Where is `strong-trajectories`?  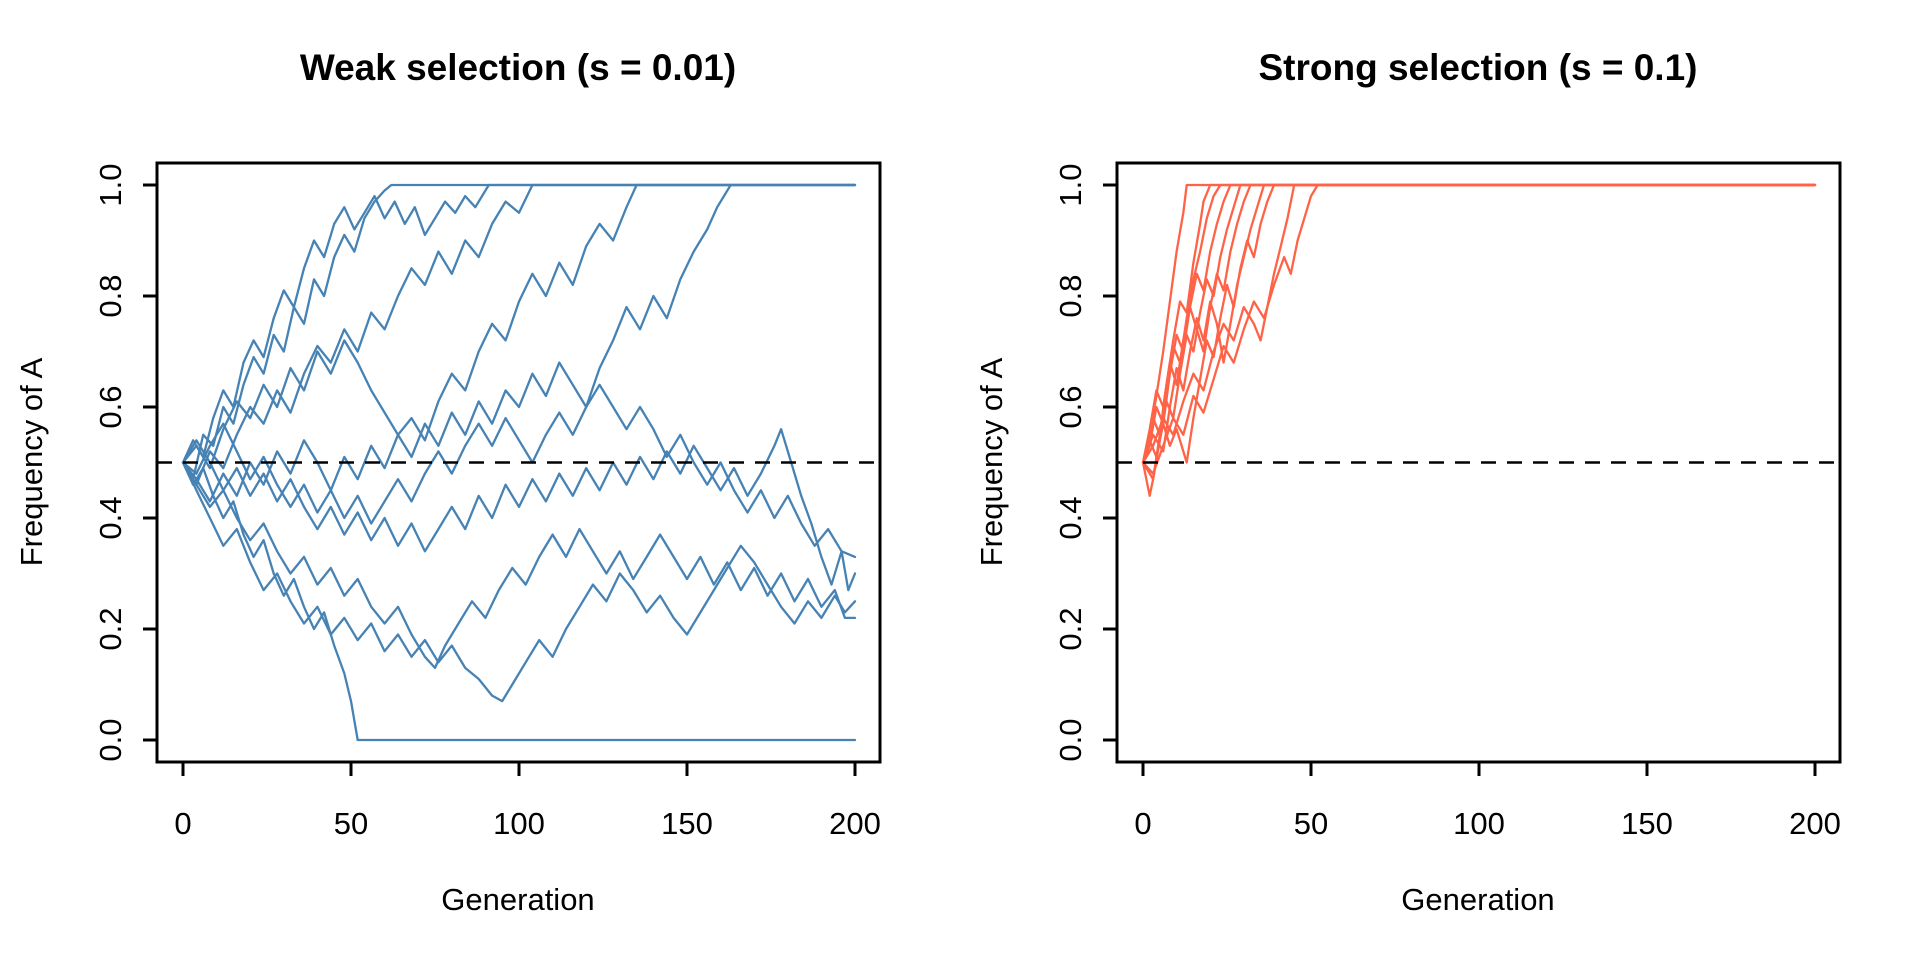 strong-trajectories is located at coordinates (1479, 340).